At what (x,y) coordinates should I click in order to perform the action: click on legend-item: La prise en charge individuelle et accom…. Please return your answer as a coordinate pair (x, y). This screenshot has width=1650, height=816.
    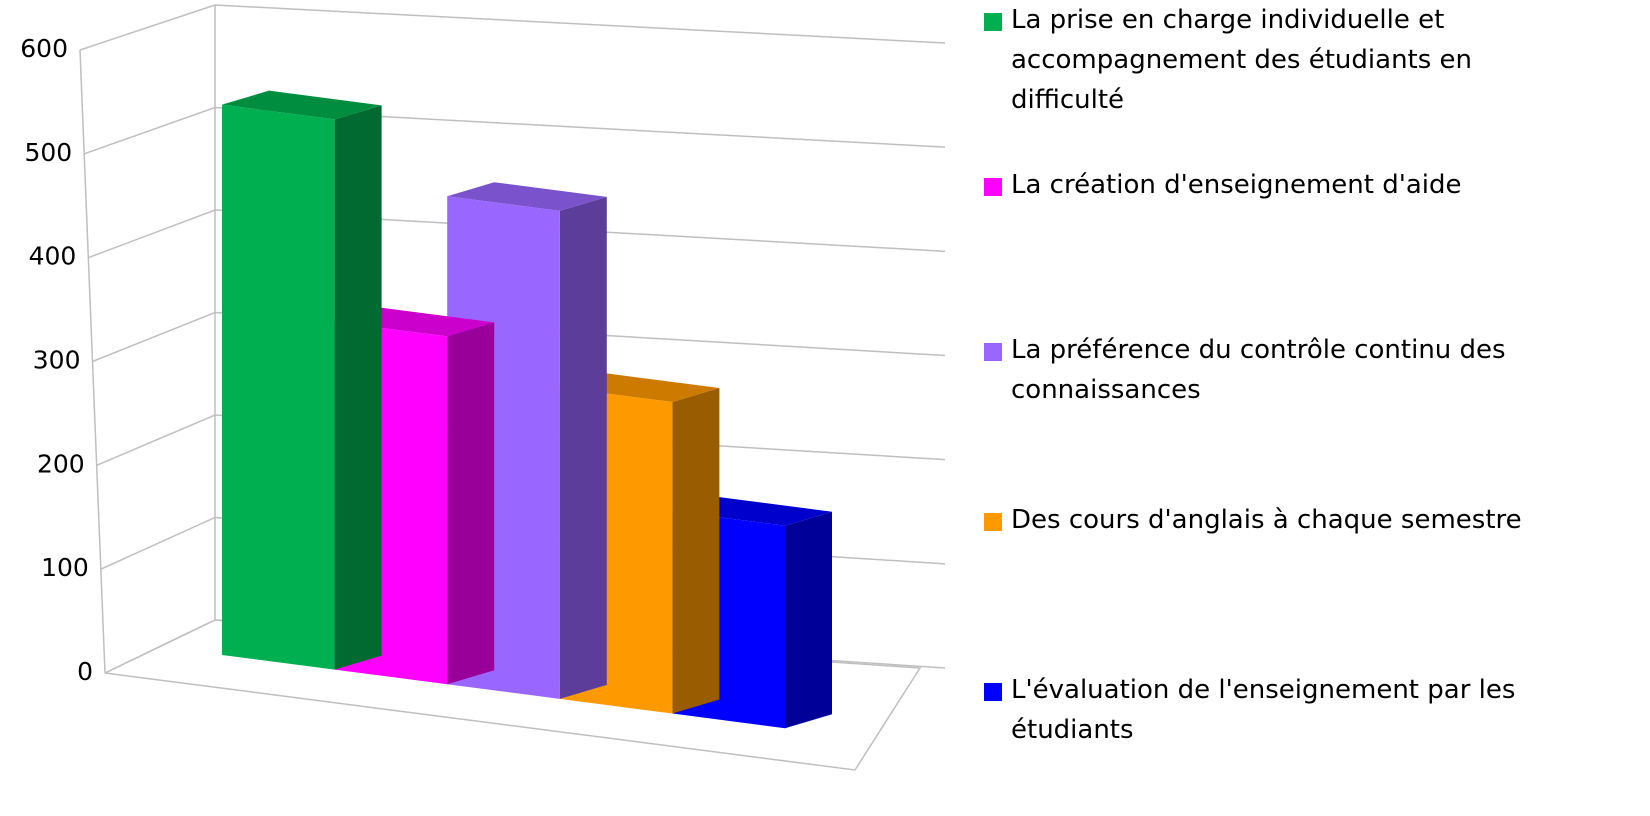
    Looking at the image, I should click on (1284, 60).